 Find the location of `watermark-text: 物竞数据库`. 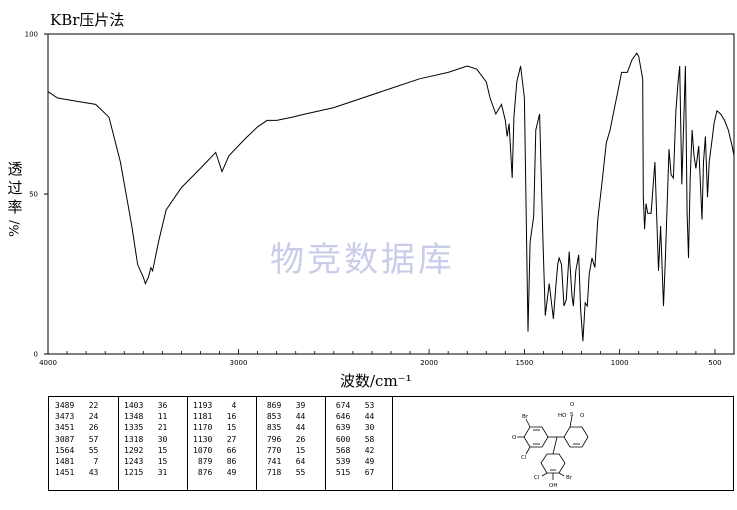

watermark-text: 物竞数据库 is located at coordinates (362, 260).